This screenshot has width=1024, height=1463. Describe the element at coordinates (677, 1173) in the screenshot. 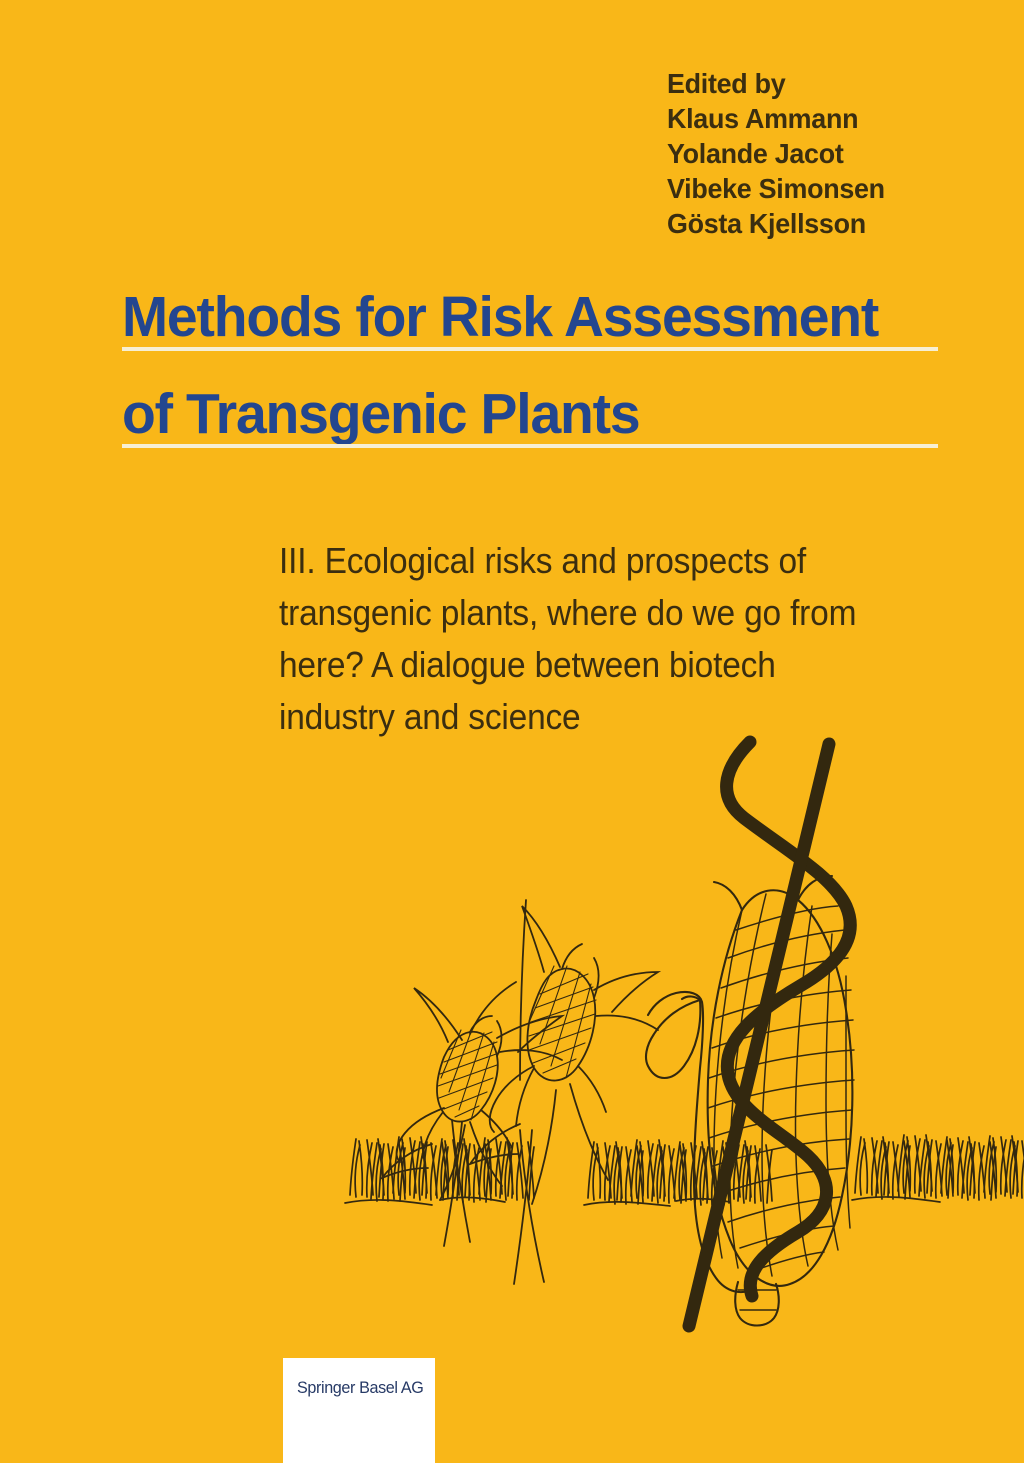

I see `grass-tuft-middle` at that location.